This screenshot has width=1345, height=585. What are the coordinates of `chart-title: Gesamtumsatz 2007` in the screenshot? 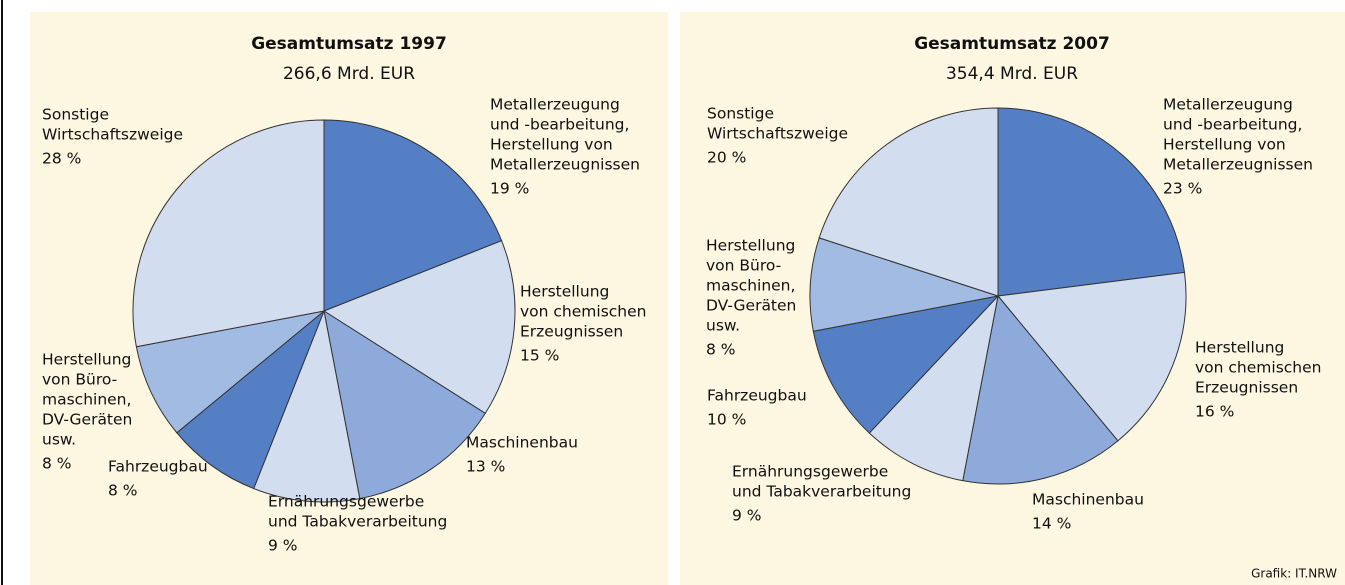 It's located at (1012, 44).